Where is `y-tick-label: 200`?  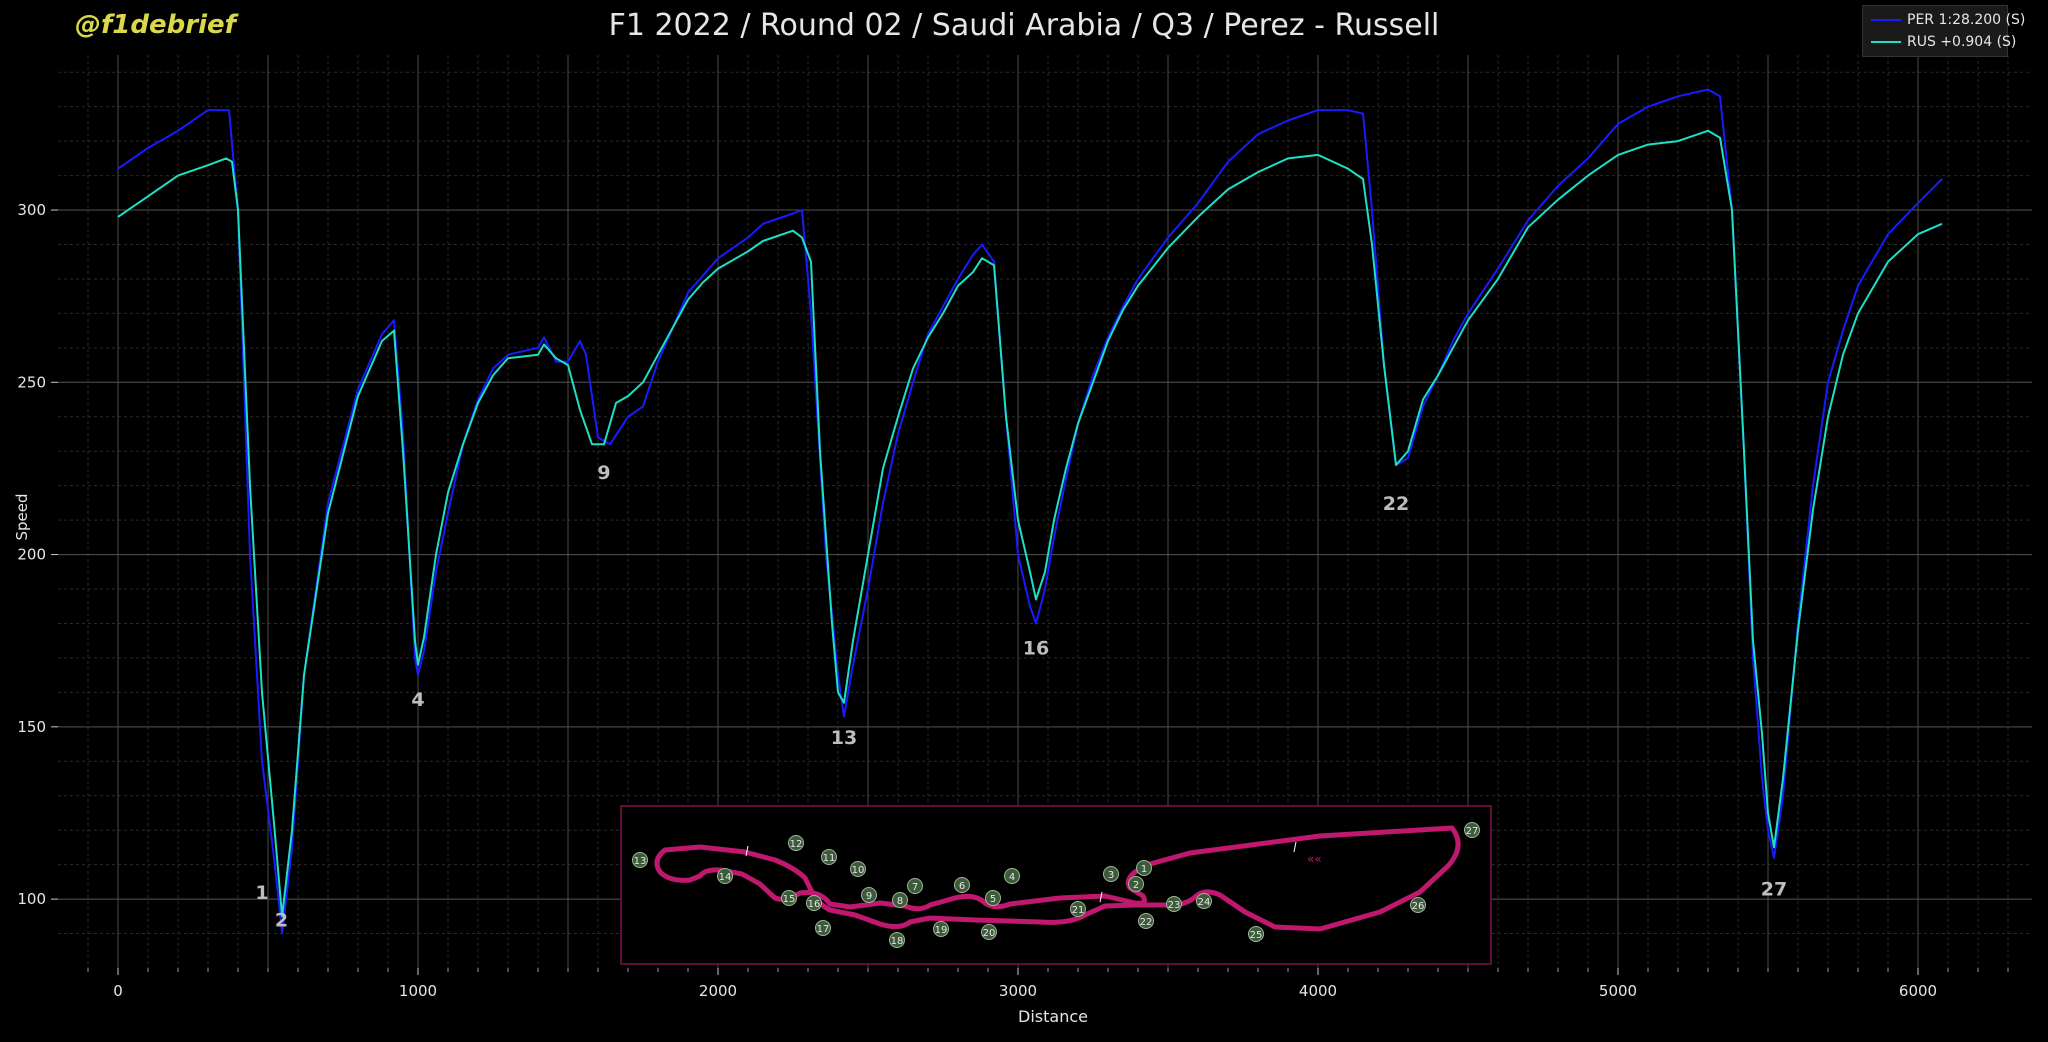 y-tick-label: 200 is located at coordinates (31, 555).